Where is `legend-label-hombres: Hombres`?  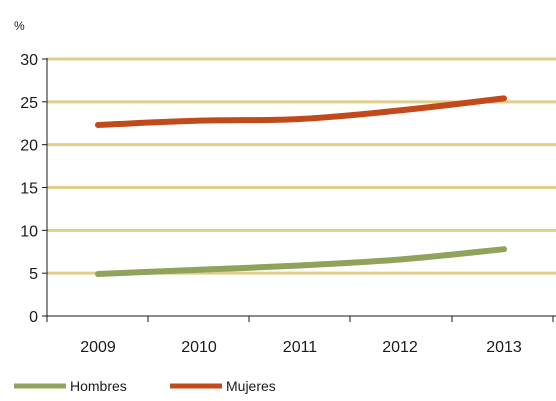 legend-label-hombres: Hombres is located at coordinates (98, 386).